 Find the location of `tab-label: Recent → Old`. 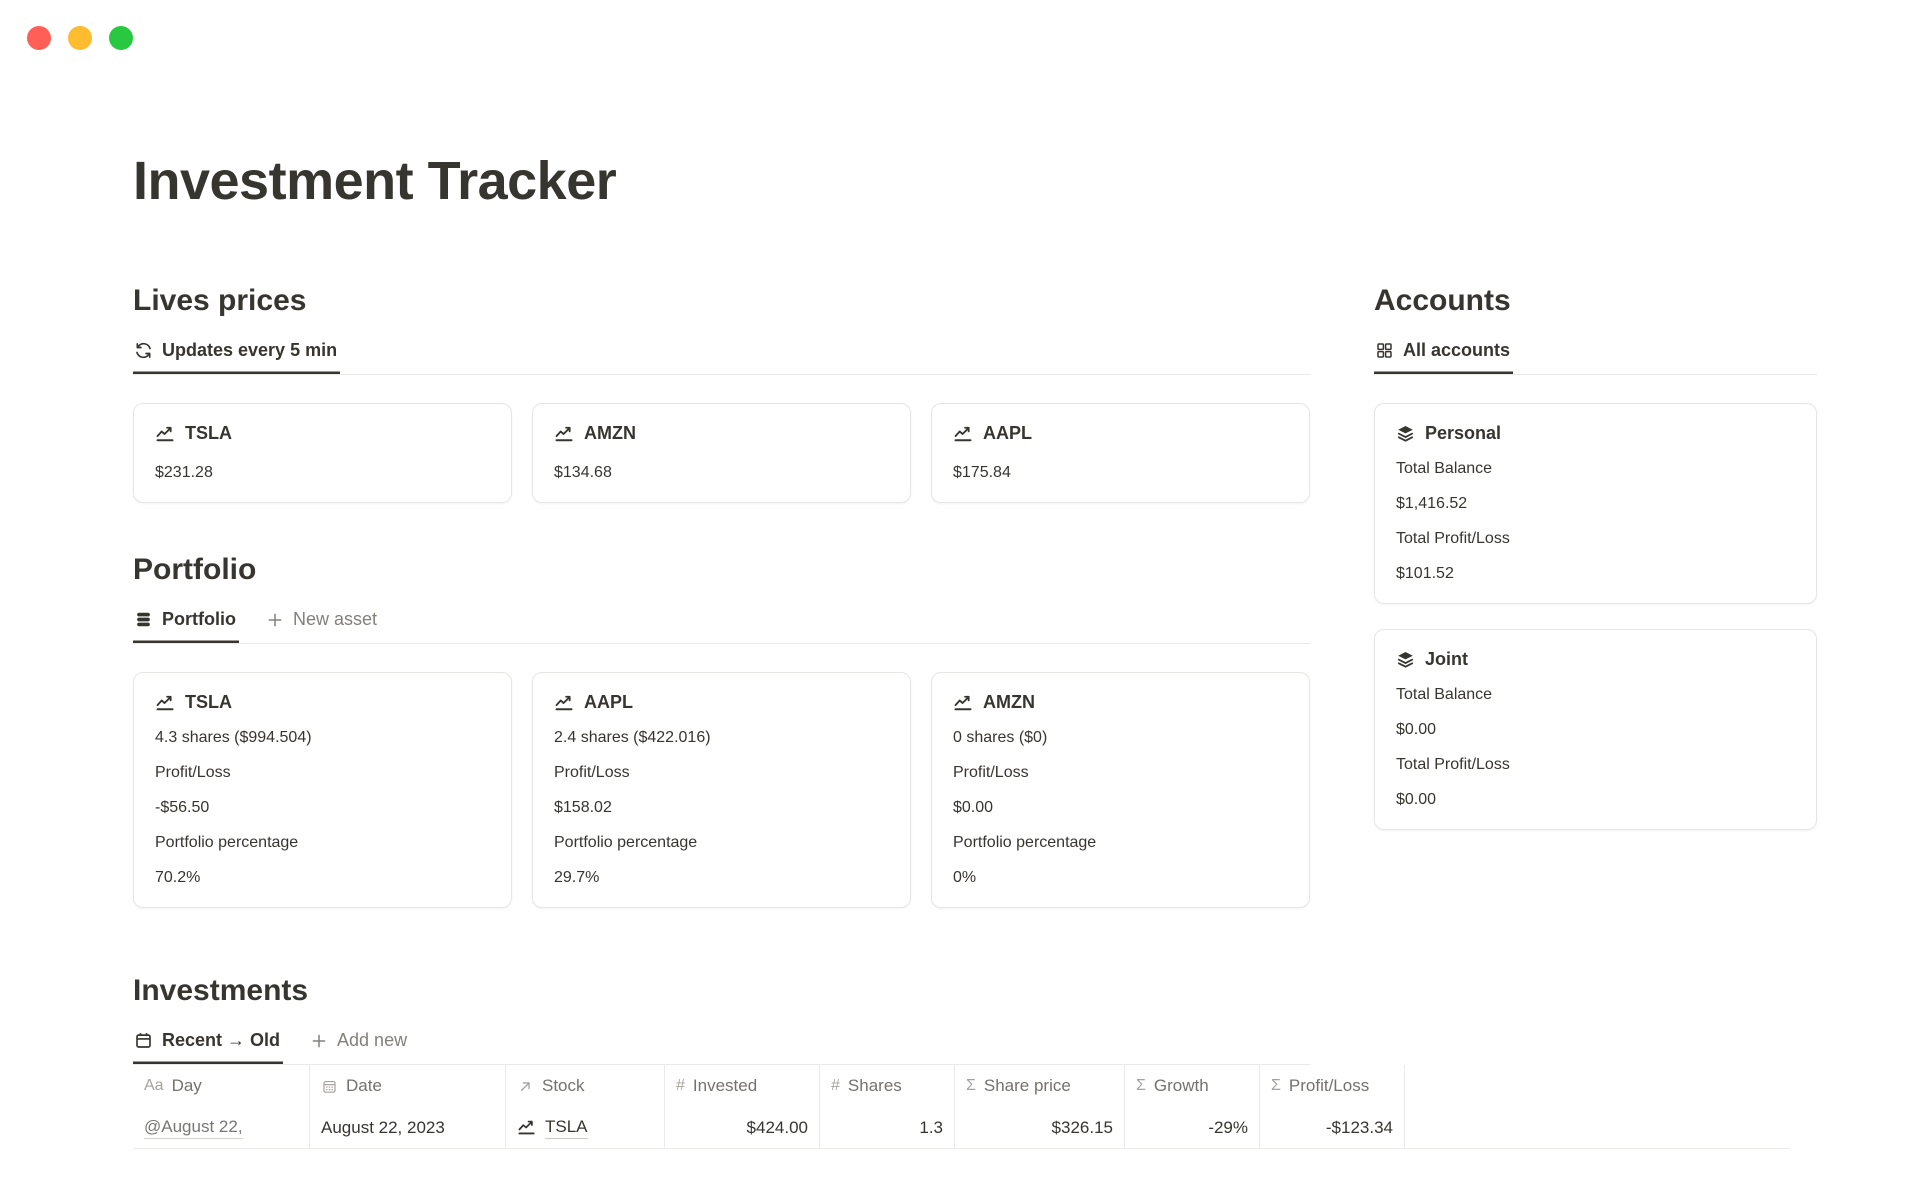

tab-label: Recent → Old is located at coordinates (221, 1040).